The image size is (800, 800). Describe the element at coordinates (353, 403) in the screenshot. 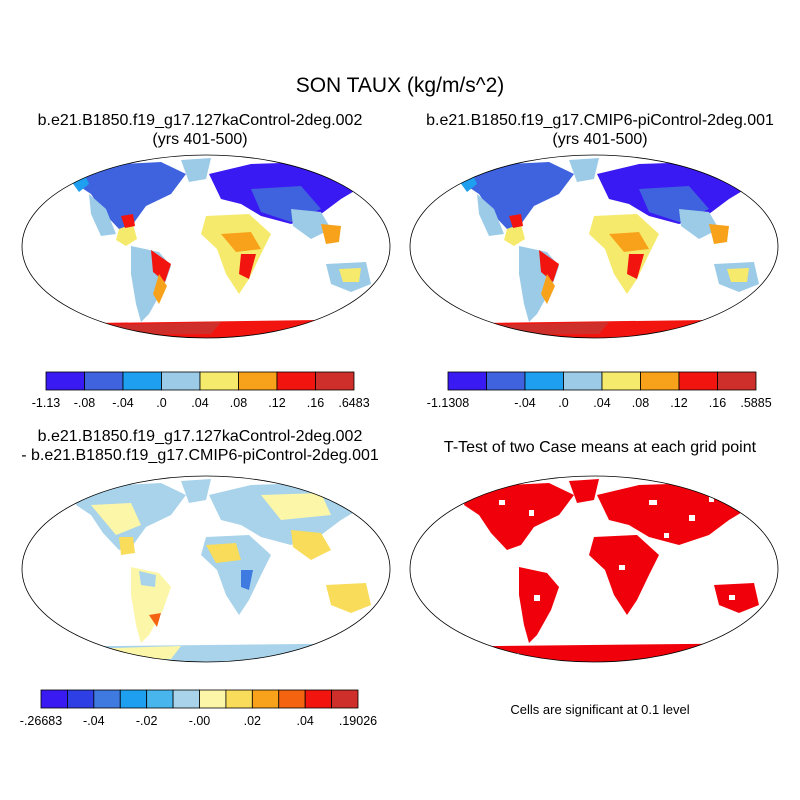

I see `colorbar-tick-label: .6483` at that location.